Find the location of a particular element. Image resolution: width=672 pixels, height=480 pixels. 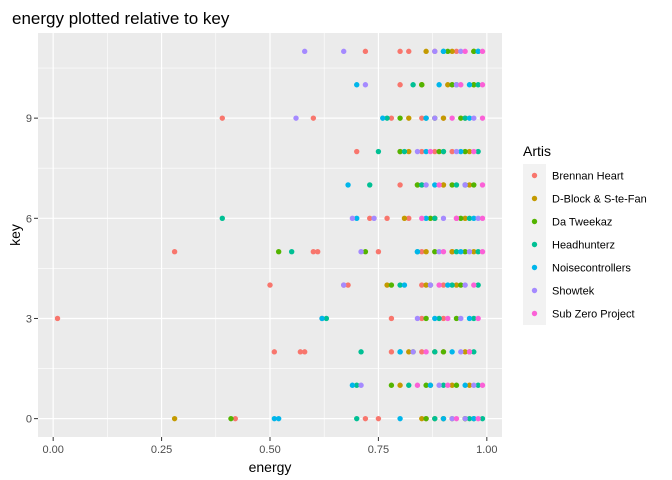

legend-entry-label: Brennan Heart is located at coordinates (588, 177).